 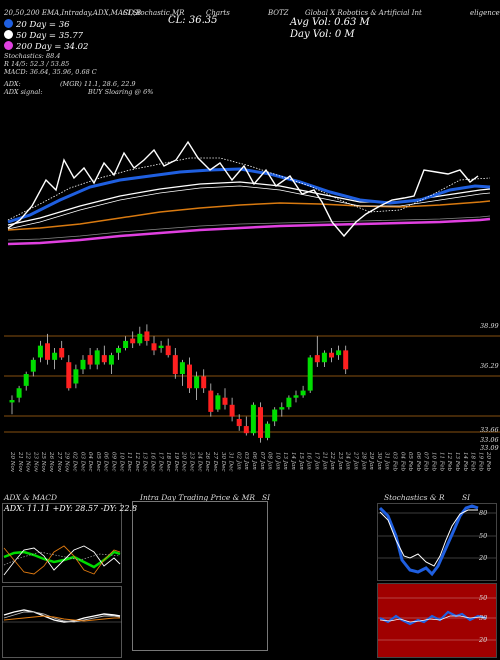 What do you see at coordinates (348, 460) in the screenshot?
I see `date-tick-label: 24 Jan` at bounding box center [348, 460].